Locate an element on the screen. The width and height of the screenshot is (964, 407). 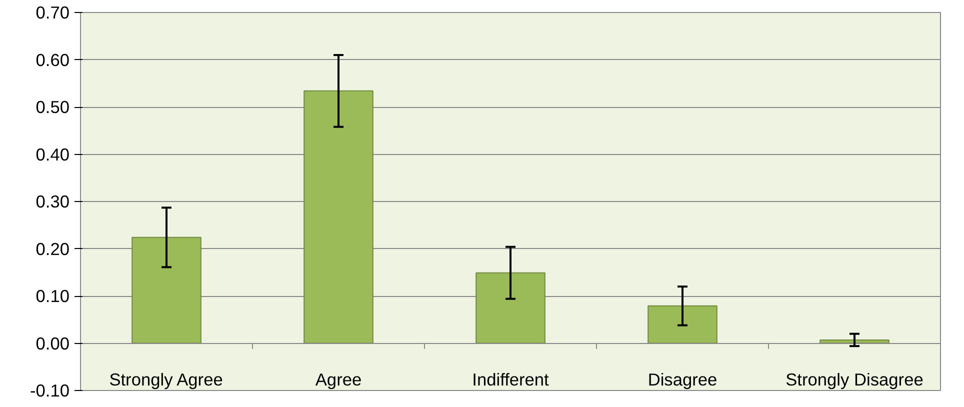
x-tick-label: Strongly Disagree is located at coordinates (855, 379).